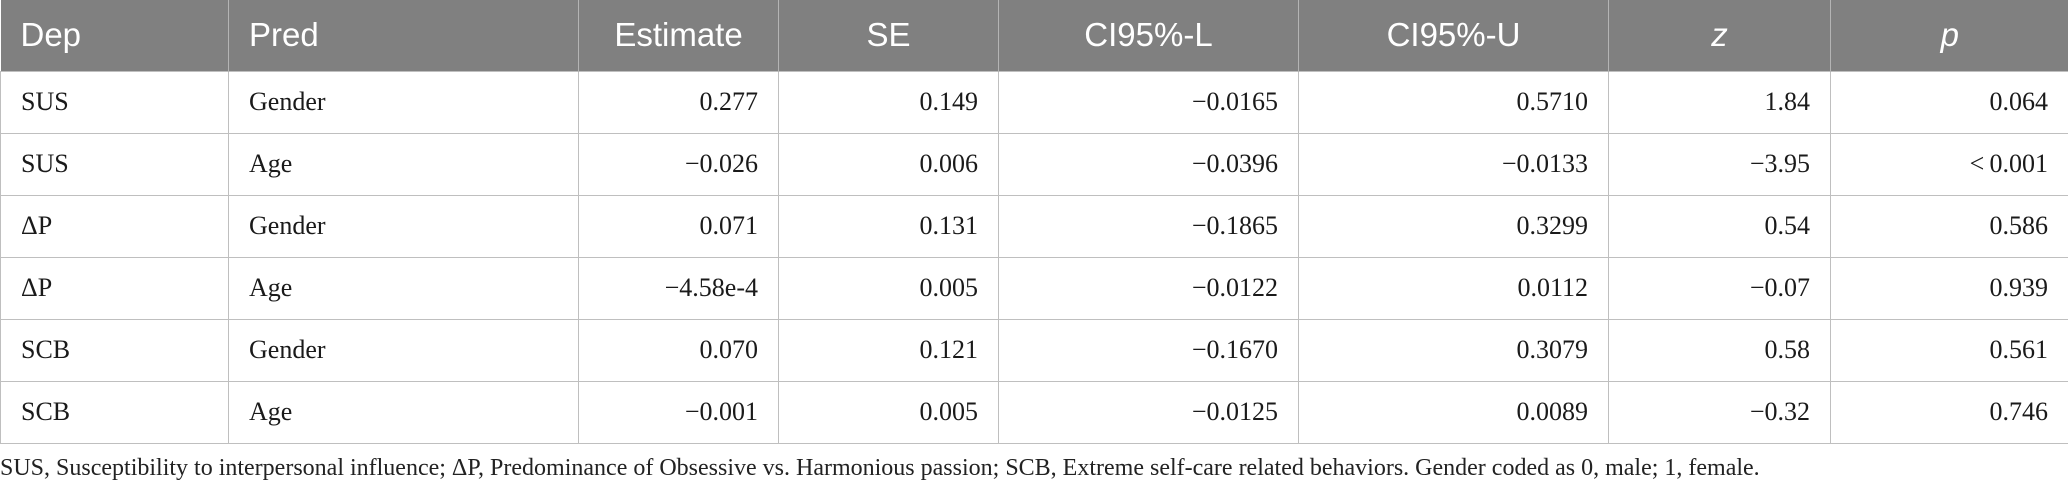  I want to click on ci95-lower-cell: −0.0165, so click(1148, 102).